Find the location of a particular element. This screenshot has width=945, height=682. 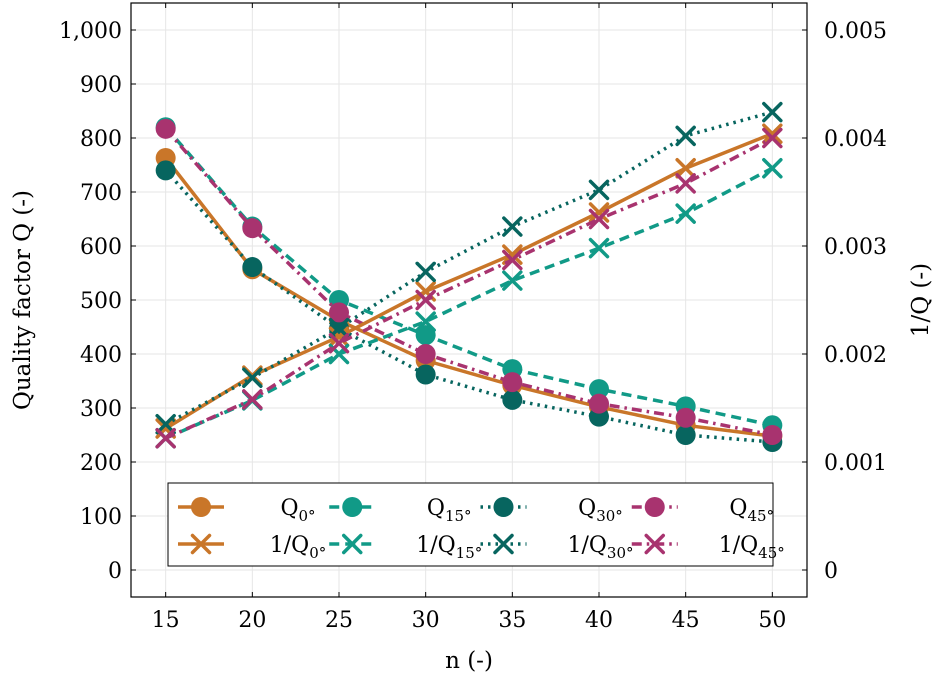

legend-item: Q30° is located at coordinates (551, 510).